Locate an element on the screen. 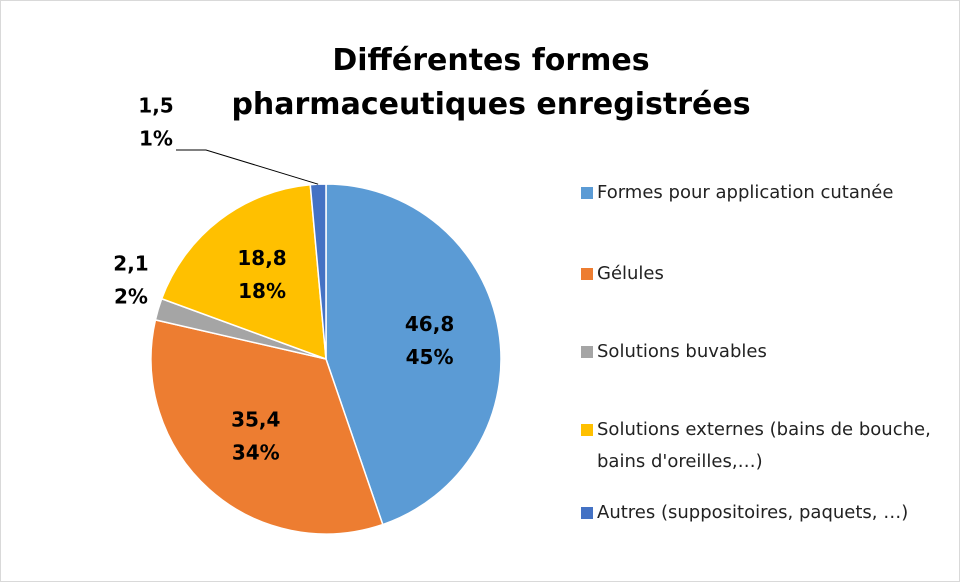  data-label: 46,8 is located at coordinates (429, 324).